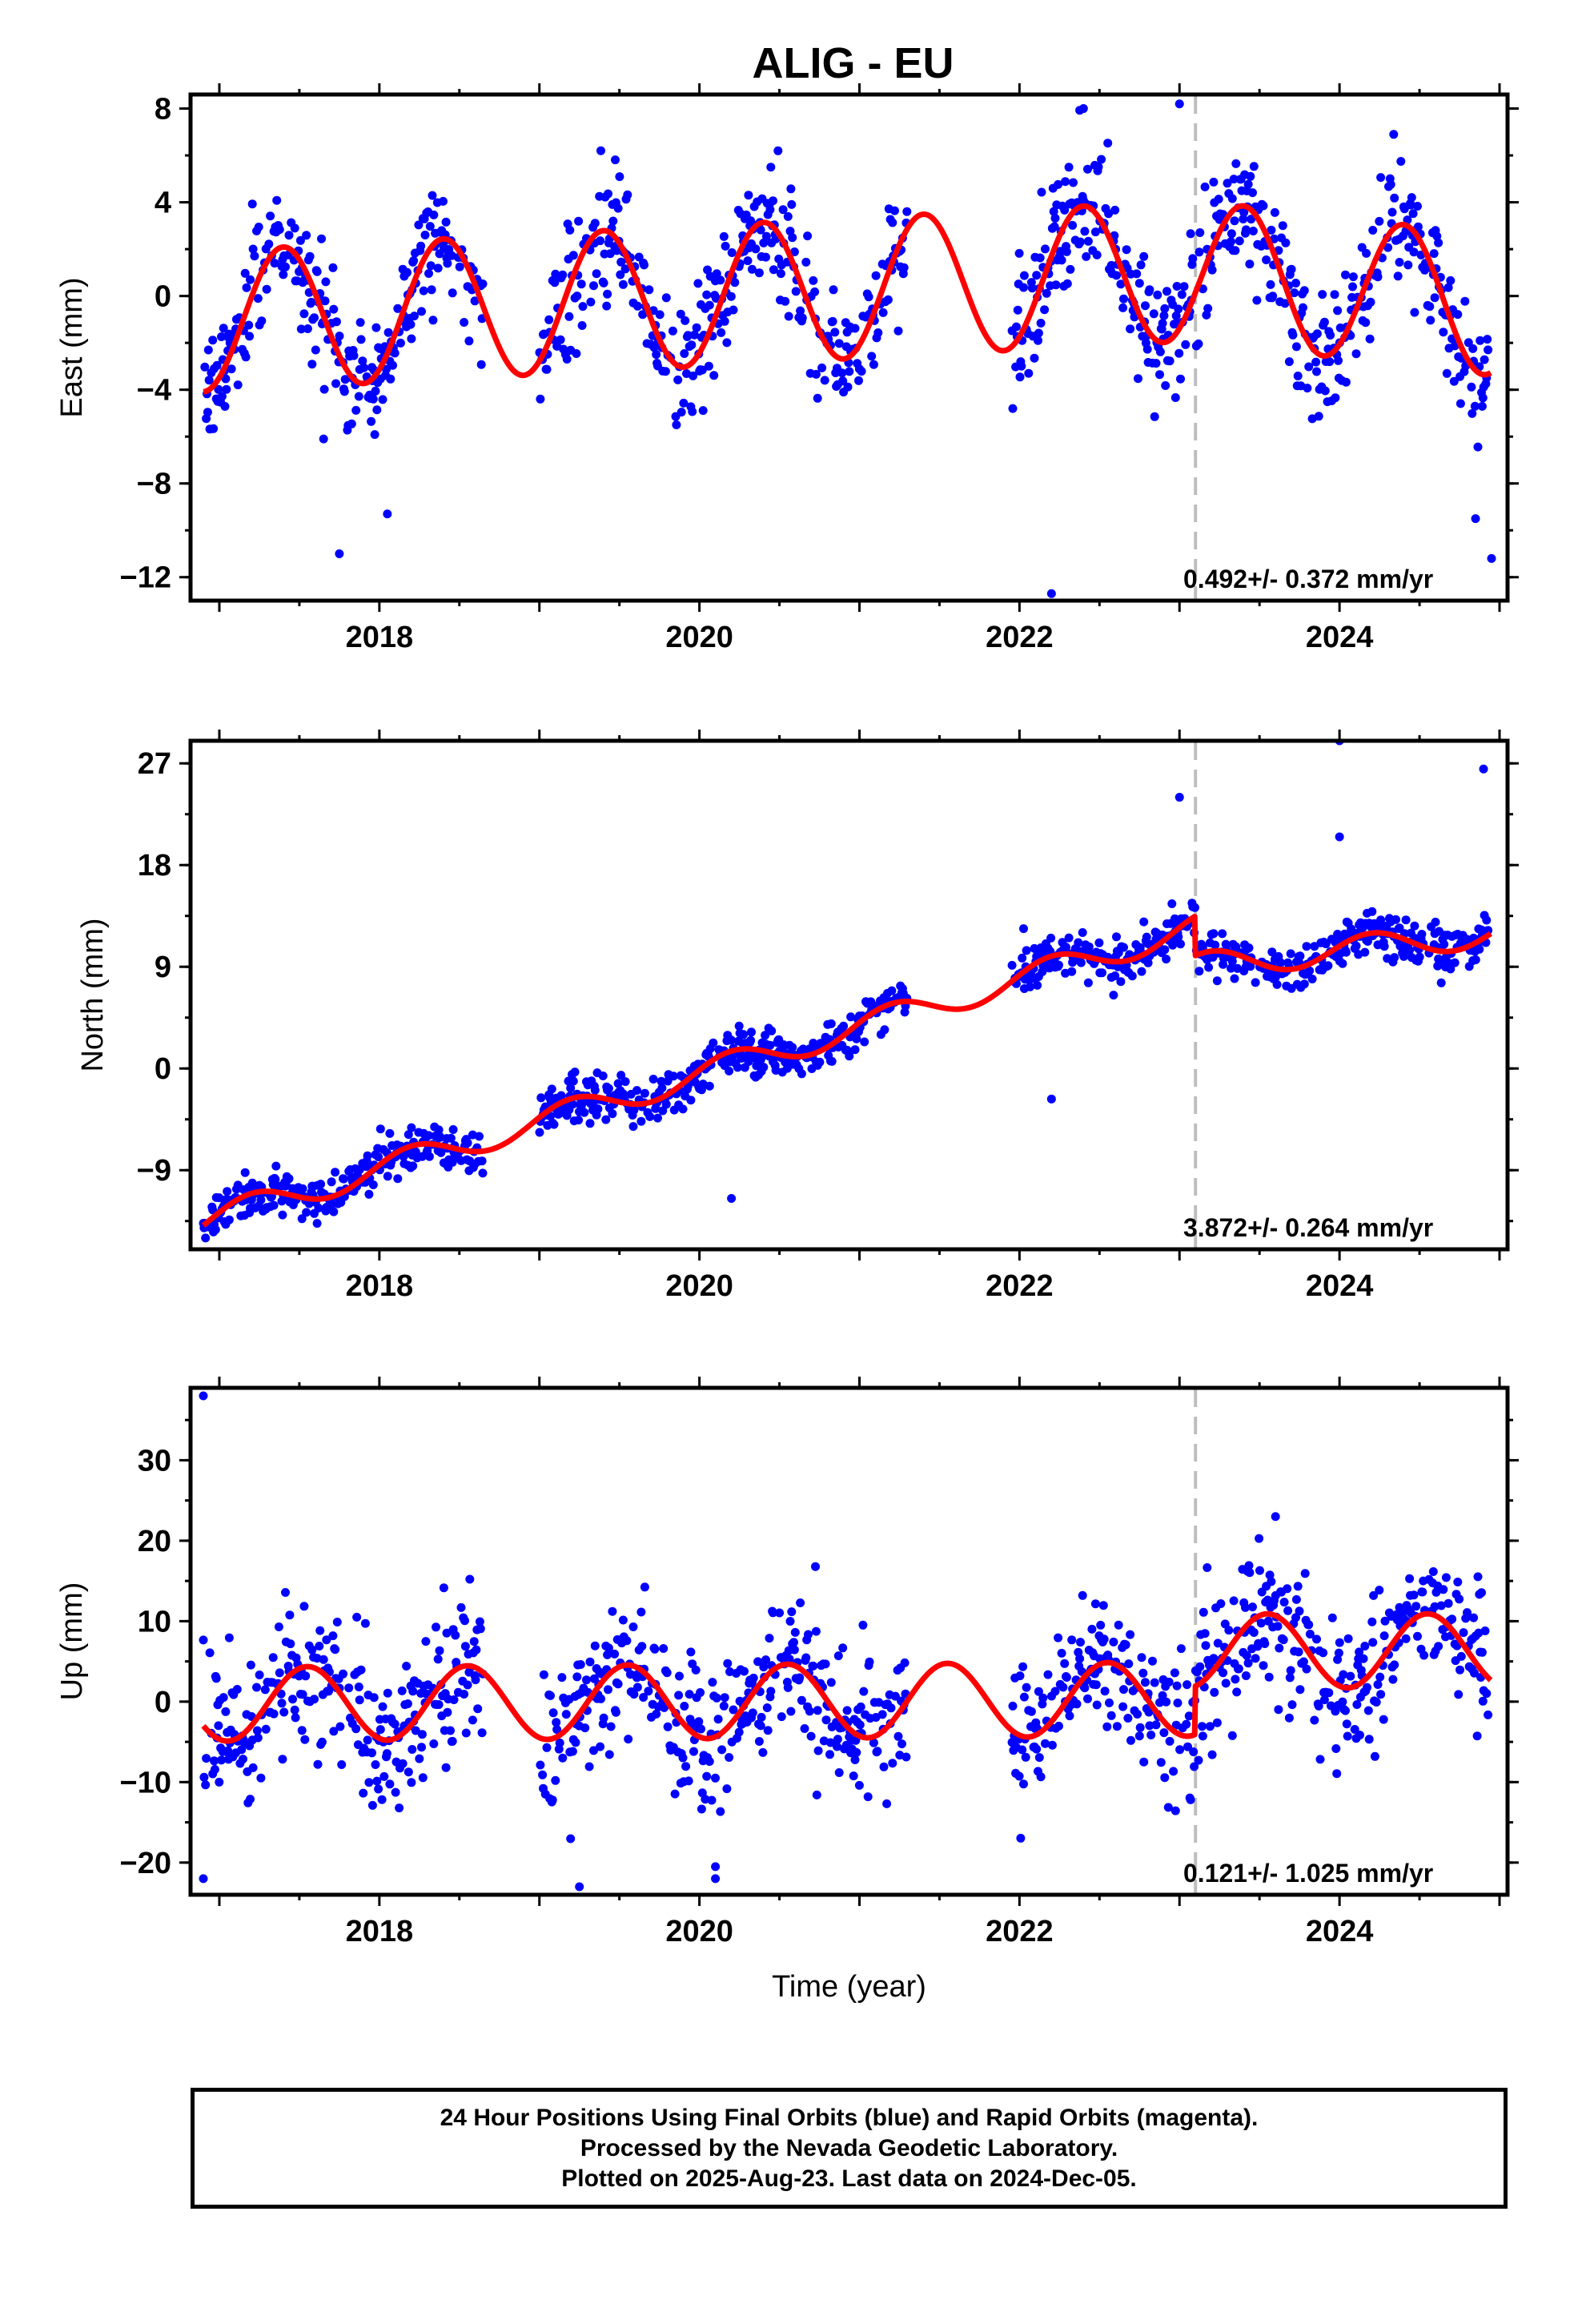 The width and height of the screenshot is (1582, 2324). What do you see at coordinates (1020, 1286) in the screenshot?
I see `x-tick-label: 2022` at bounding box center [1020, 1286].